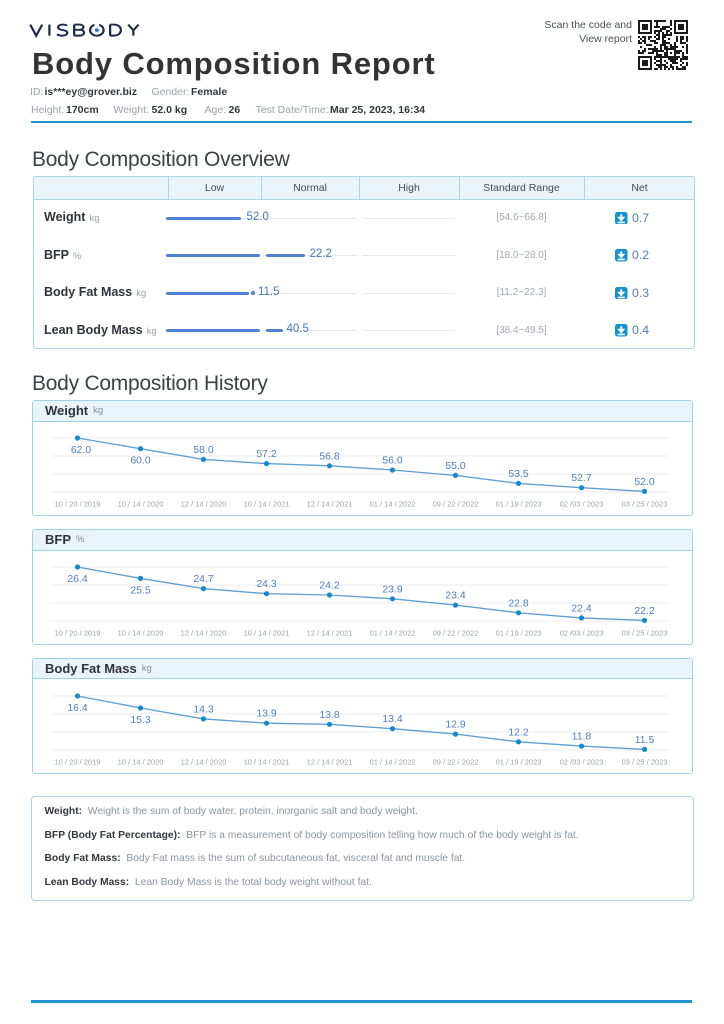 This screenshot has height=1024, width=724. Describe the element at coordinates (77, 708) in the screenshot. I see `svg-text: 16.4` at that location.